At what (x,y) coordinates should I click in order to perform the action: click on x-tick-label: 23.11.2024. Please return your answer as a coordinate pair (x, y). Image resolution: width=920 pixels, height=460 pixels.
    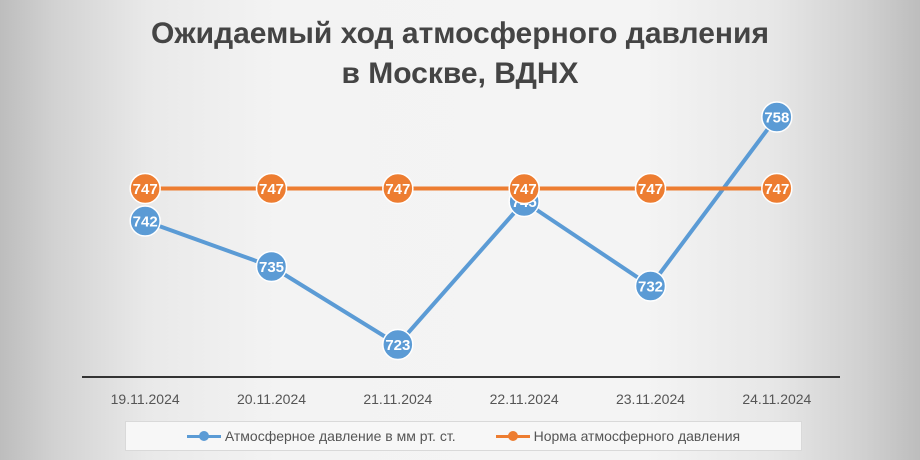
    Looking at the image, I should click on (650, 399).